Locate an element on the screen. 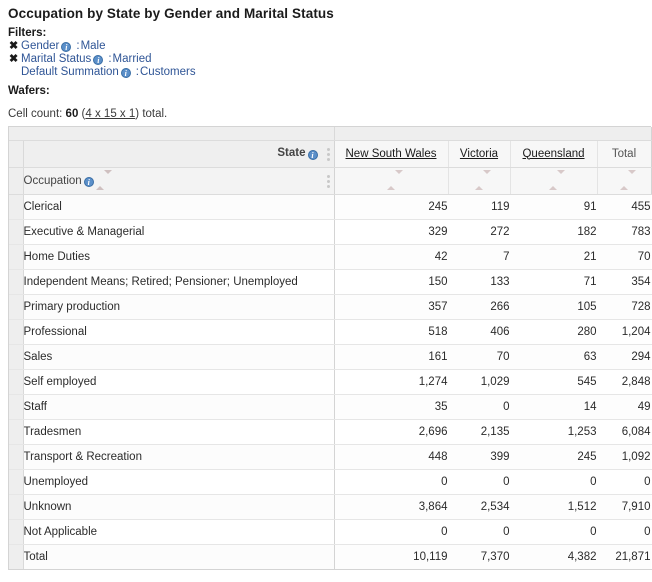 The height and width of the screenshot is (582, 652). row-label: Unemployed is located at coordinates (179, 482).